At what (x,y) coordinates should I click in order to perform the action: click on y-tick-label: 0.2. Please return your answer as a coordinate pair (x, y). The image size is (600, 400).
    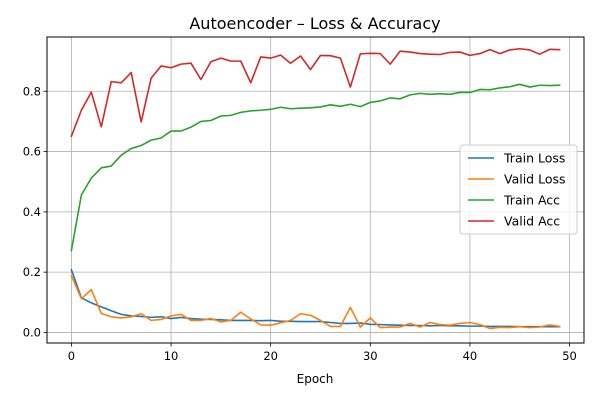
    Looking at the image, I should click on (32, 272).